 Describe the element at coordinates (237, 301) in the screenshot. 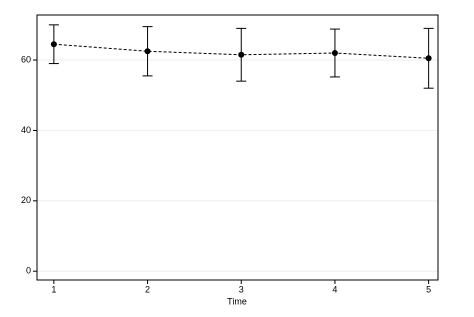

I see `x-axis-label: Time` at that location.